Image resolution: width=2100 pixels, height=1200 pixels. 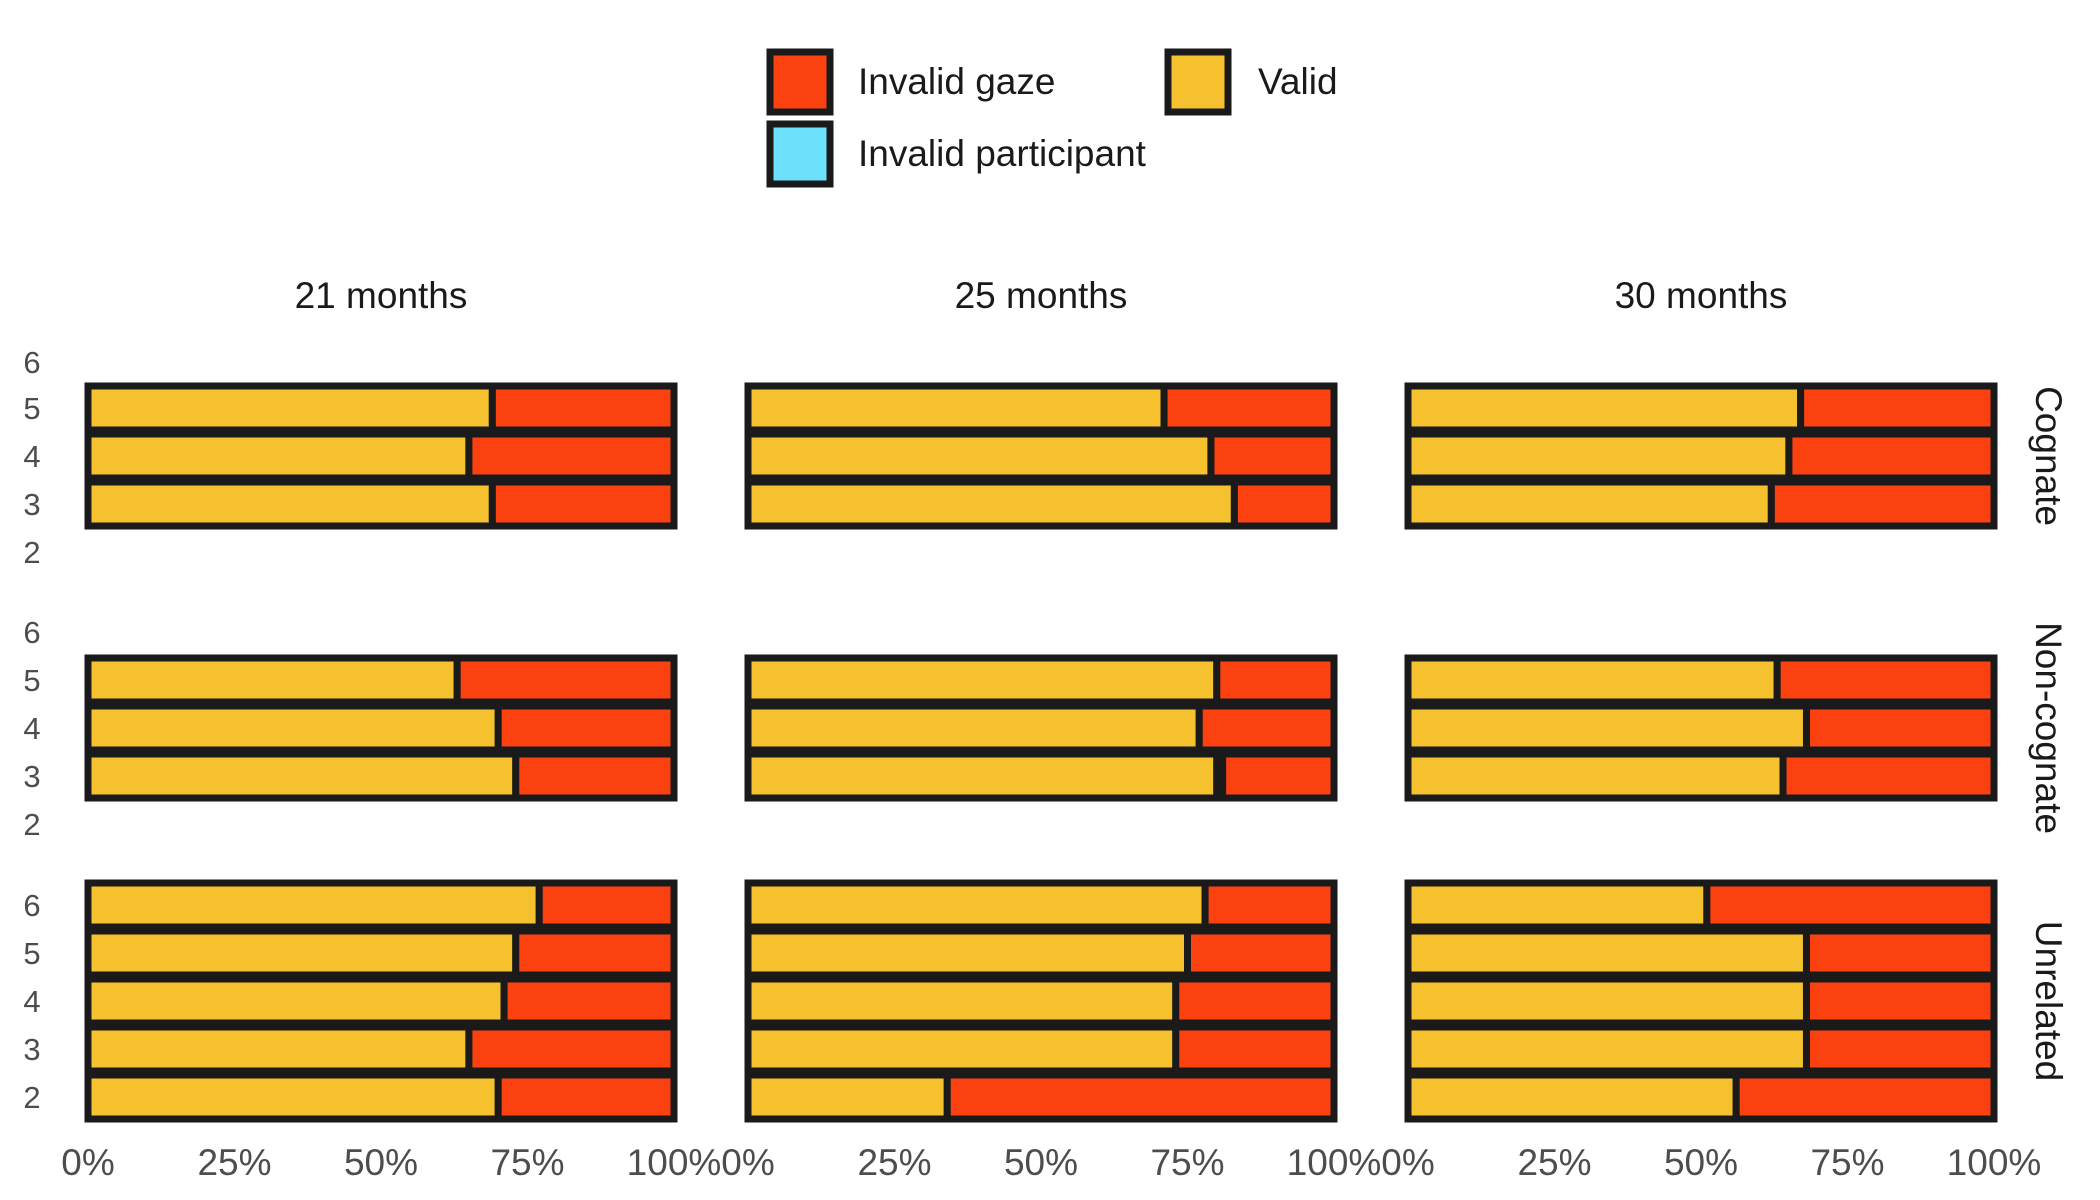 What do you see at coordinates (1251, 82) in the screenshot?
I see `legend-item-valid: Valid` at bounding box center [1251, 82].